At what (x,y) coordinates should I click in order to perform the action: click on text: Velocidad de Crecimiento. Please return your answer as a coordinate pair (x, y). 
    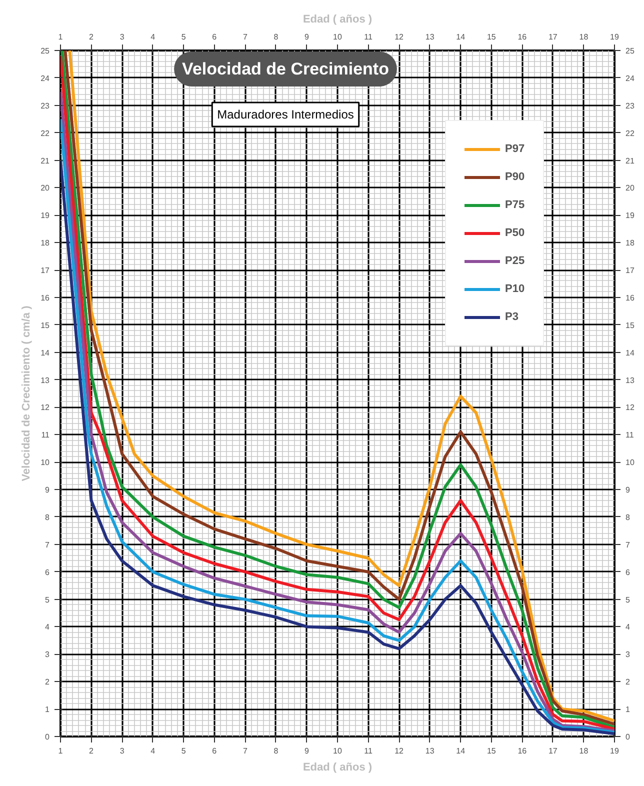
    Looking at the image, I should click on (285, 69).